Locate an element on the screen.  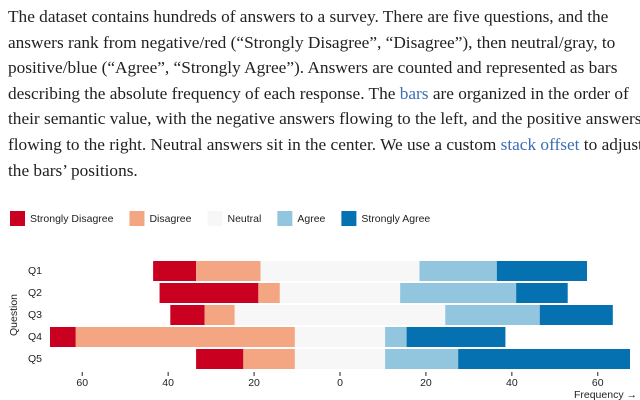
y-axis-label: Question is located at coordinates (14, 315).